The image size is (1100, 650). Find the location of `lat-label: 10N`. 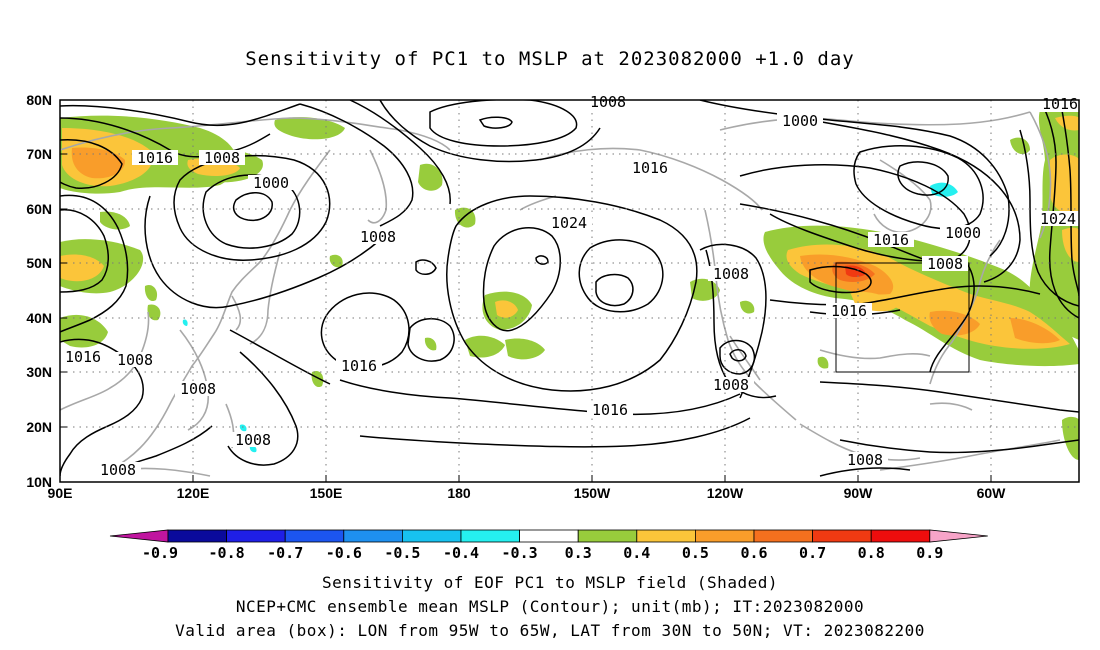

lat-label: 10N is located at coordinates (39, 482).